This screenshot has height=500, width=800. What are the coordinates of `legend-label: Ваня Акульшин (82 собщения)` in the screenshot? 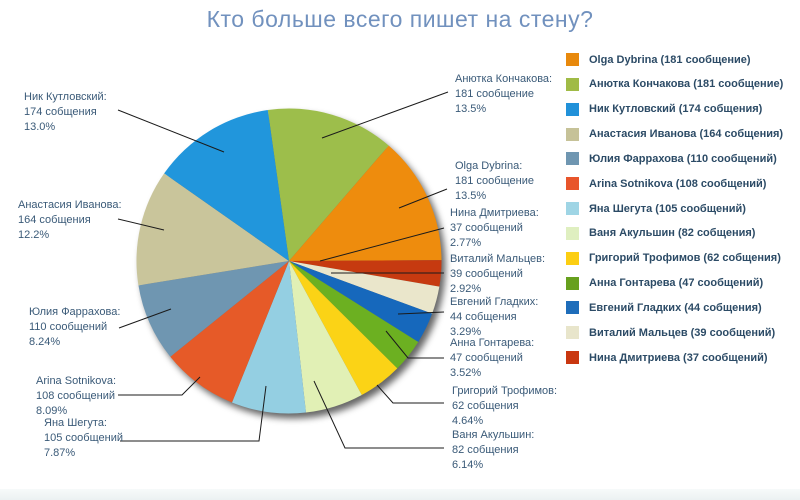 It's located at (672, 233).